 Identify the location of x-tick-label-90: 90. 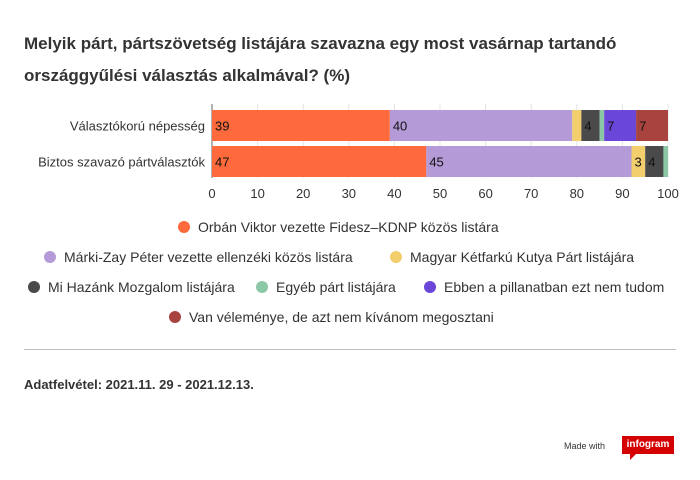
(622, 193).